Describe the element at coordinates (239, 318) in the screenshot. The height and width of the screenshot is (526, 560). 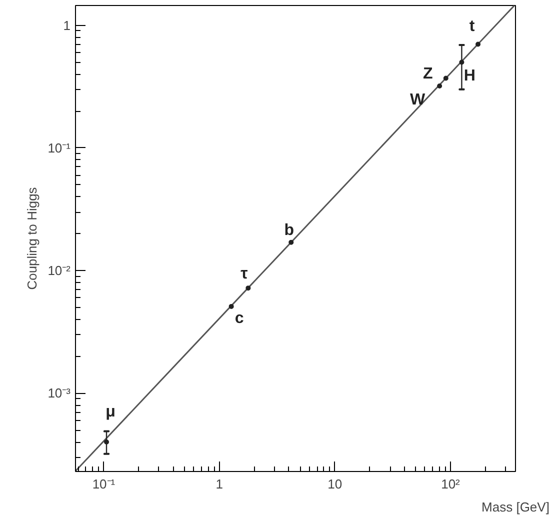
I see `annotation: c` at that location.